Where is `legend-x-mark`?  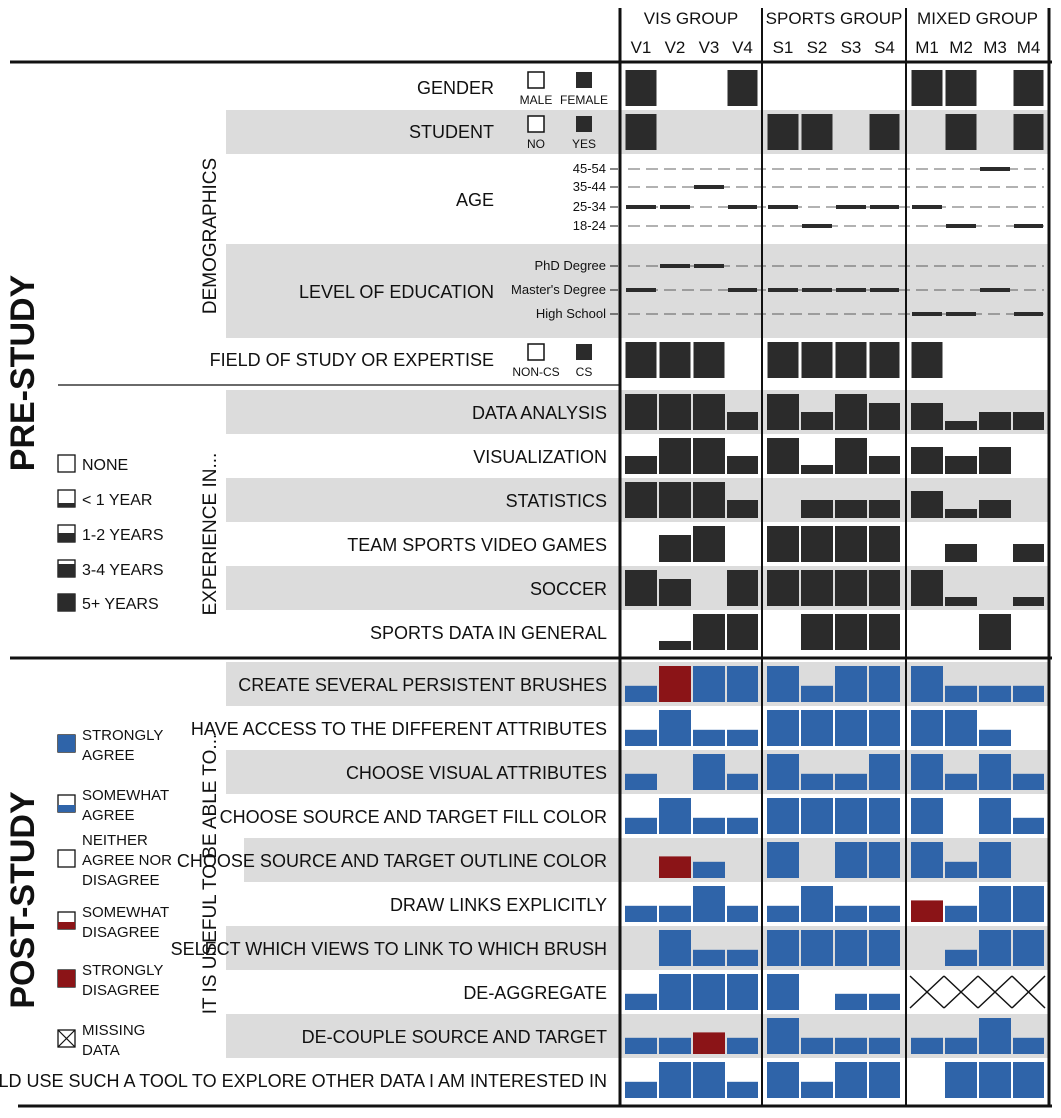 legend-x-mark is located at coordinates (66, 1038).